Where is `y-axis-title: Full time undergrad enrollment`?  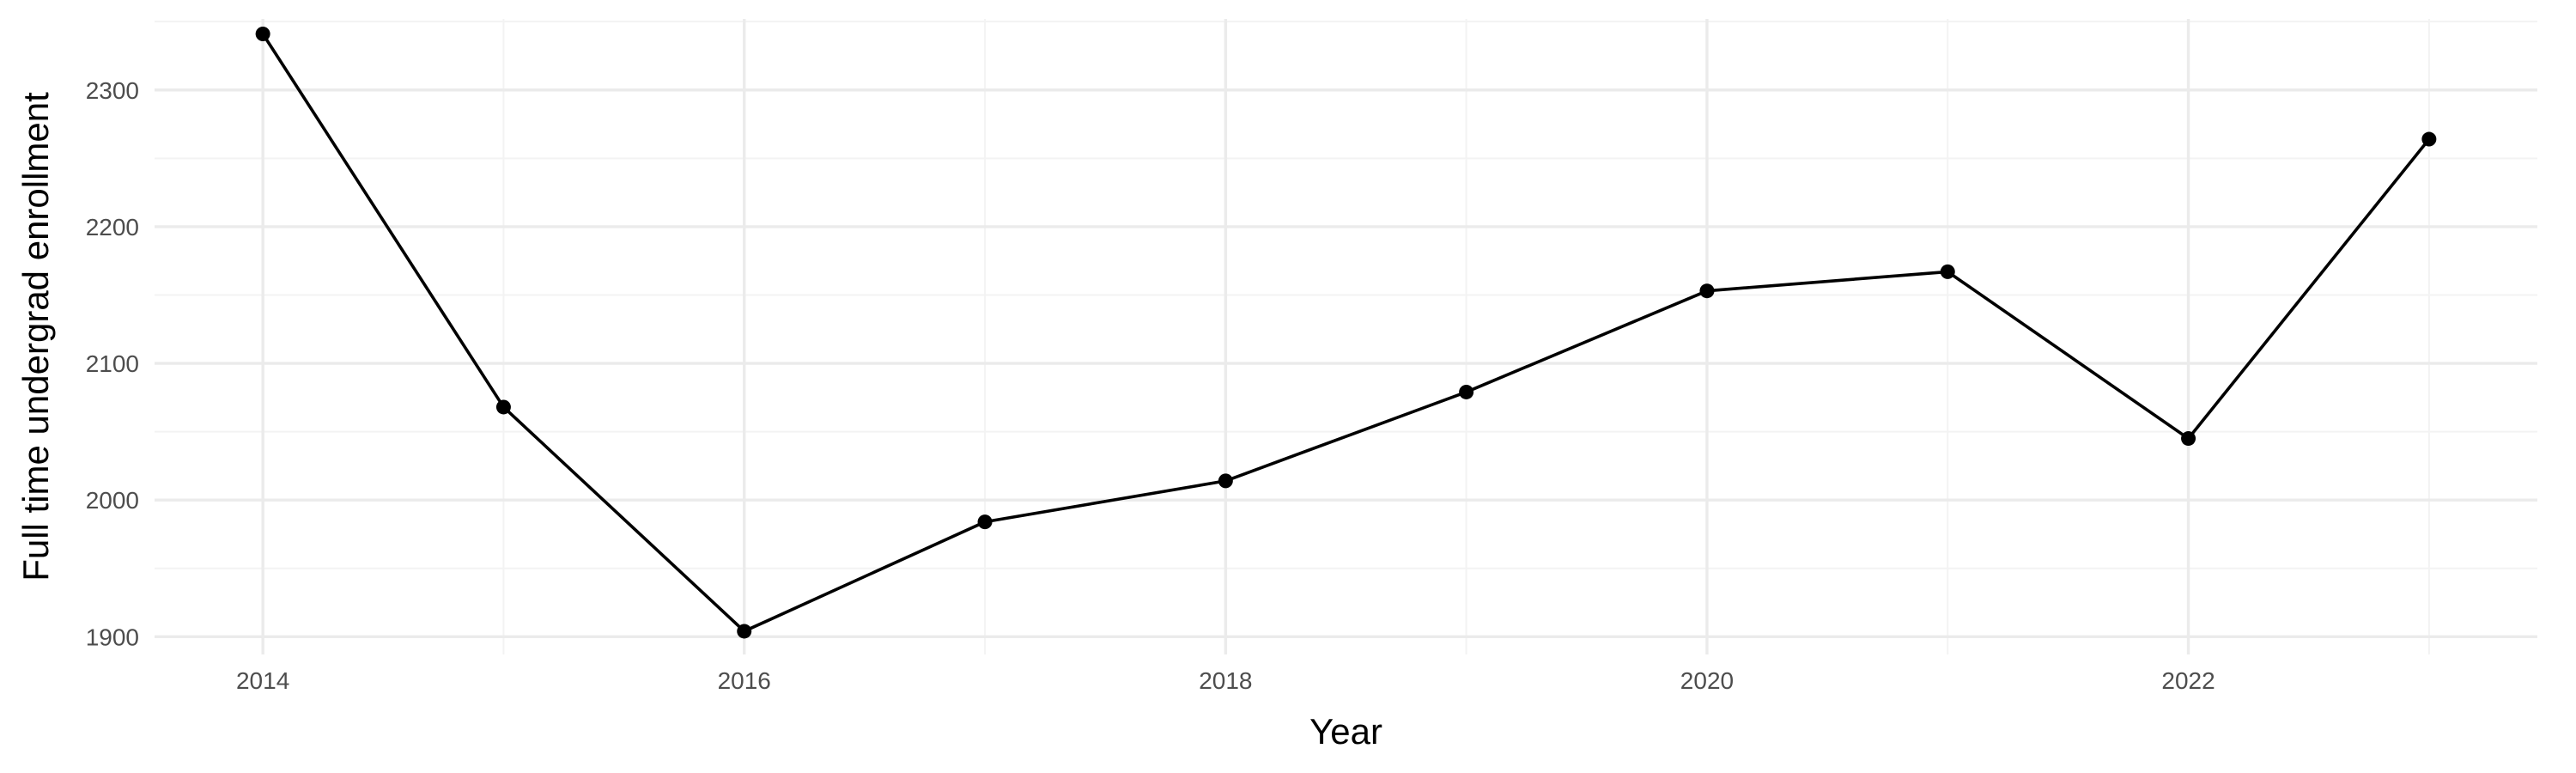 y-axis-title: Full time undergrad enrollment is located at coordinates (36, 336).